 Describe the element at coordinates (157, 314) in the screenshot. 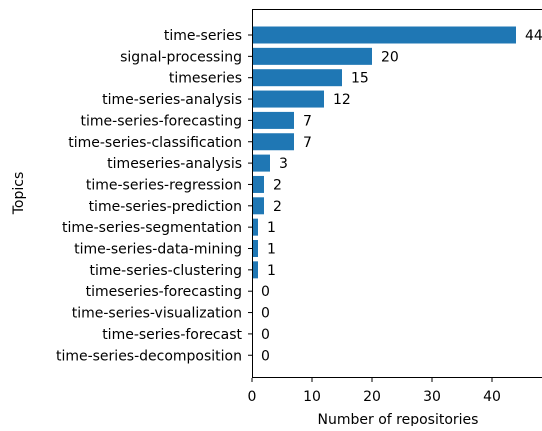

I see `y-tick-label: time-series-visualization` at that location.